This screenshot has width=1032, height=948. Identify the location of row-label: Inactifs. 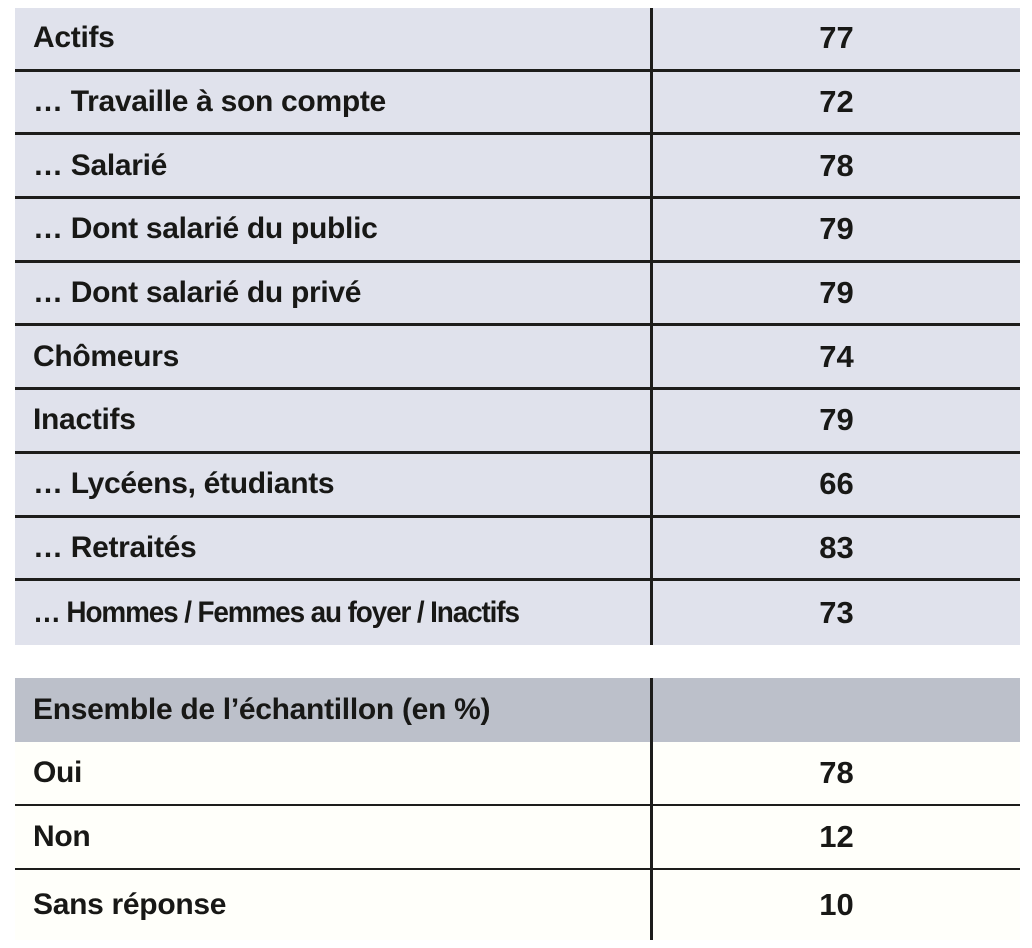
(334, 420).